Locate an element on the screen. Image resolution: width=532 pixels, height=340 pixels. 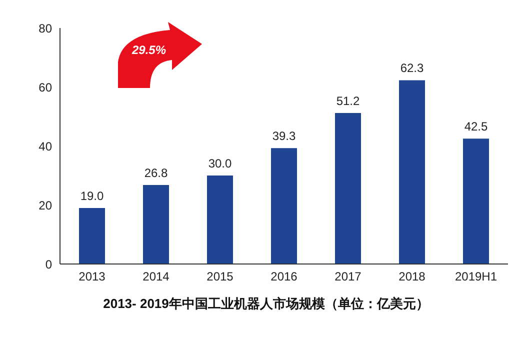
y-tick-label: 40 is located at coordinates (45, 146).